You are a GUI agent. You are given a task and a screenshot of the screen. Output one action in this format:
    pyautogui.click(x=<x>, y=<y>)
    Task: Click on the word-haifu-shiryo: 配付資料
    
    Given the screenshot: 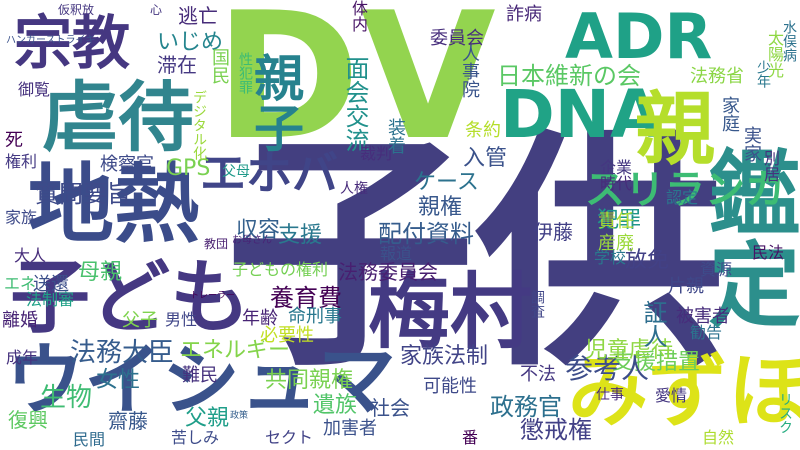 What is the action you would take?
    pyautogui.click(x=426, y=234)
    